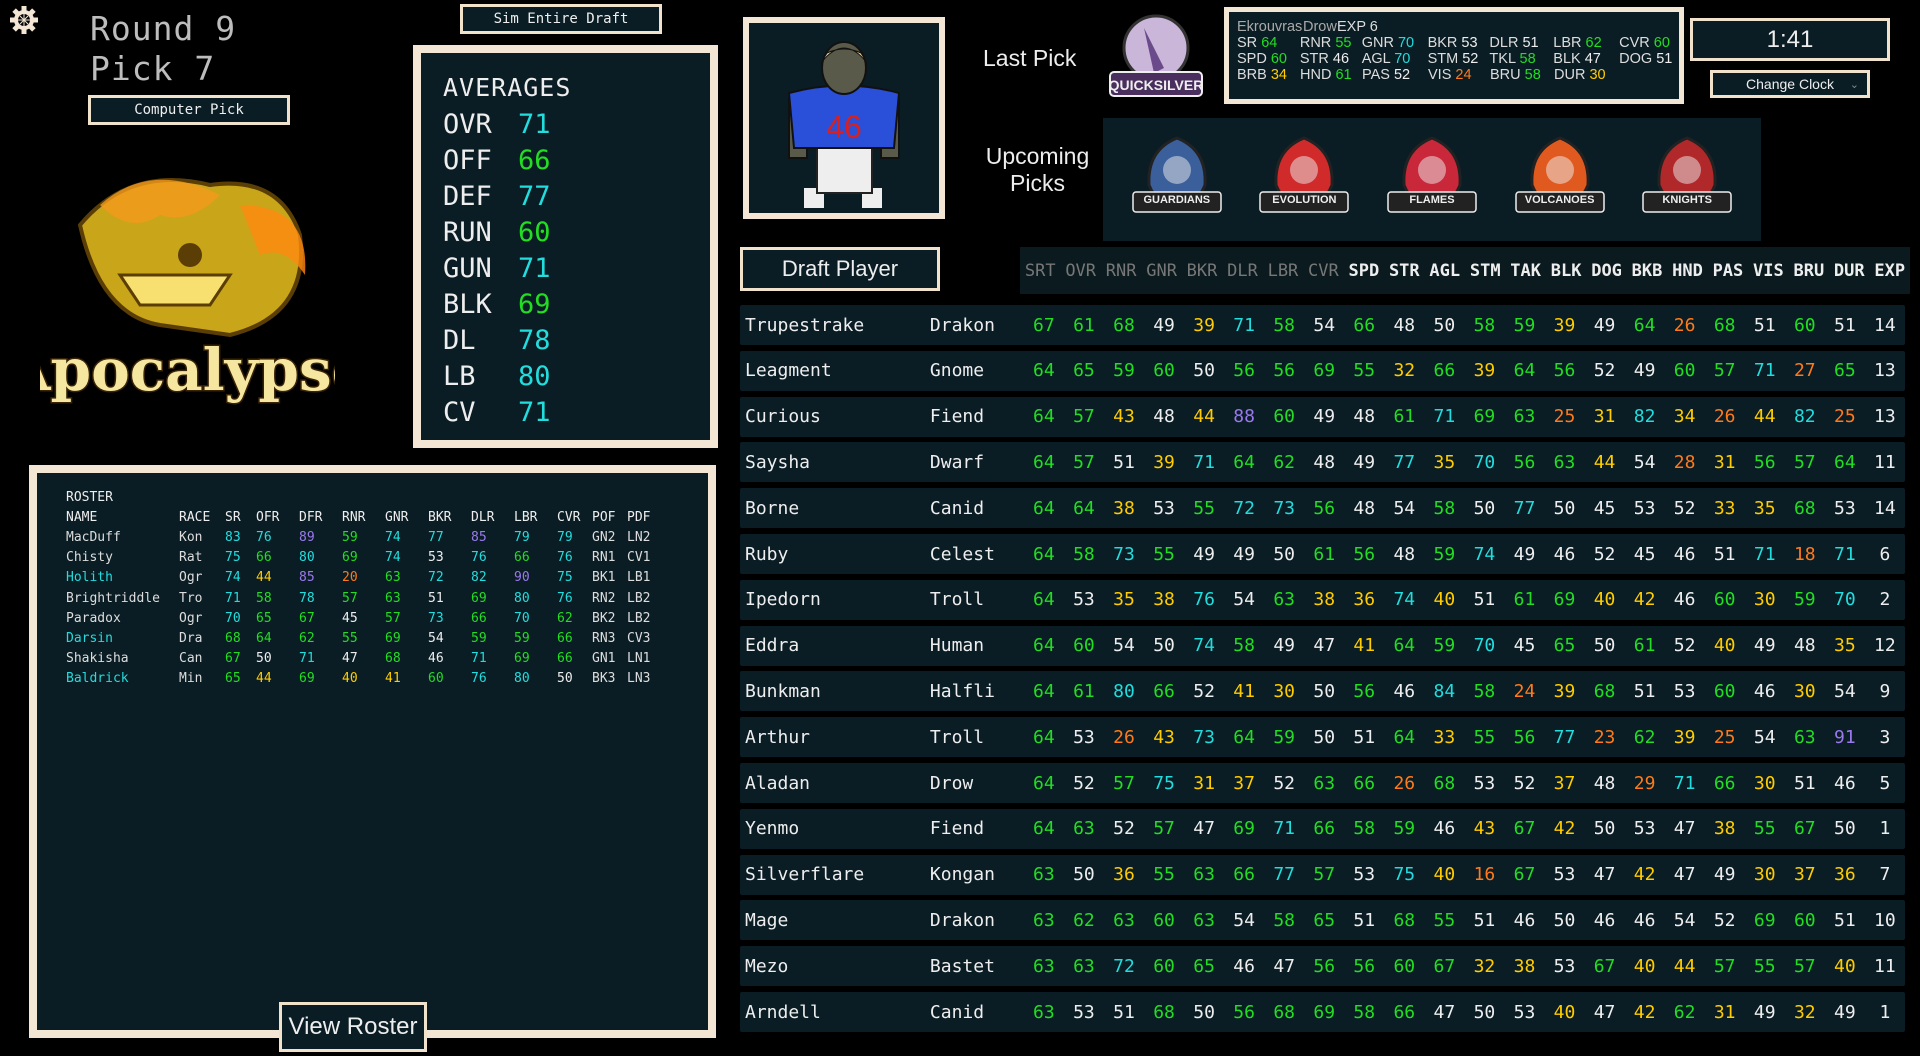  What do you see at coordinates (1527, 59) in the screenshot?
I see `stat-value: 58` at bounding box center [1527, 59].